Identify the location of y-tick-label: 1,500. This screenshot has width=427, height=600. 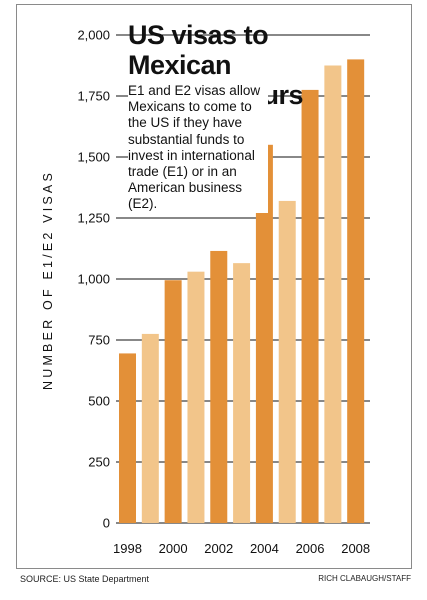
(93, 157).